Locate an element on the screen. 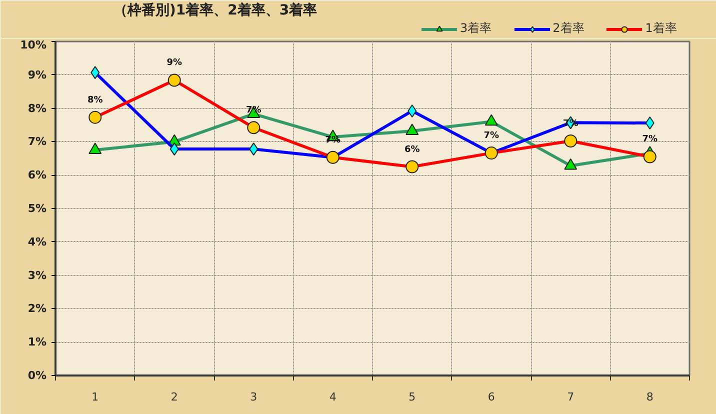 This screenshot has height=414, width=716. y-tick-label: 3% is located at coordinates (37, 275).